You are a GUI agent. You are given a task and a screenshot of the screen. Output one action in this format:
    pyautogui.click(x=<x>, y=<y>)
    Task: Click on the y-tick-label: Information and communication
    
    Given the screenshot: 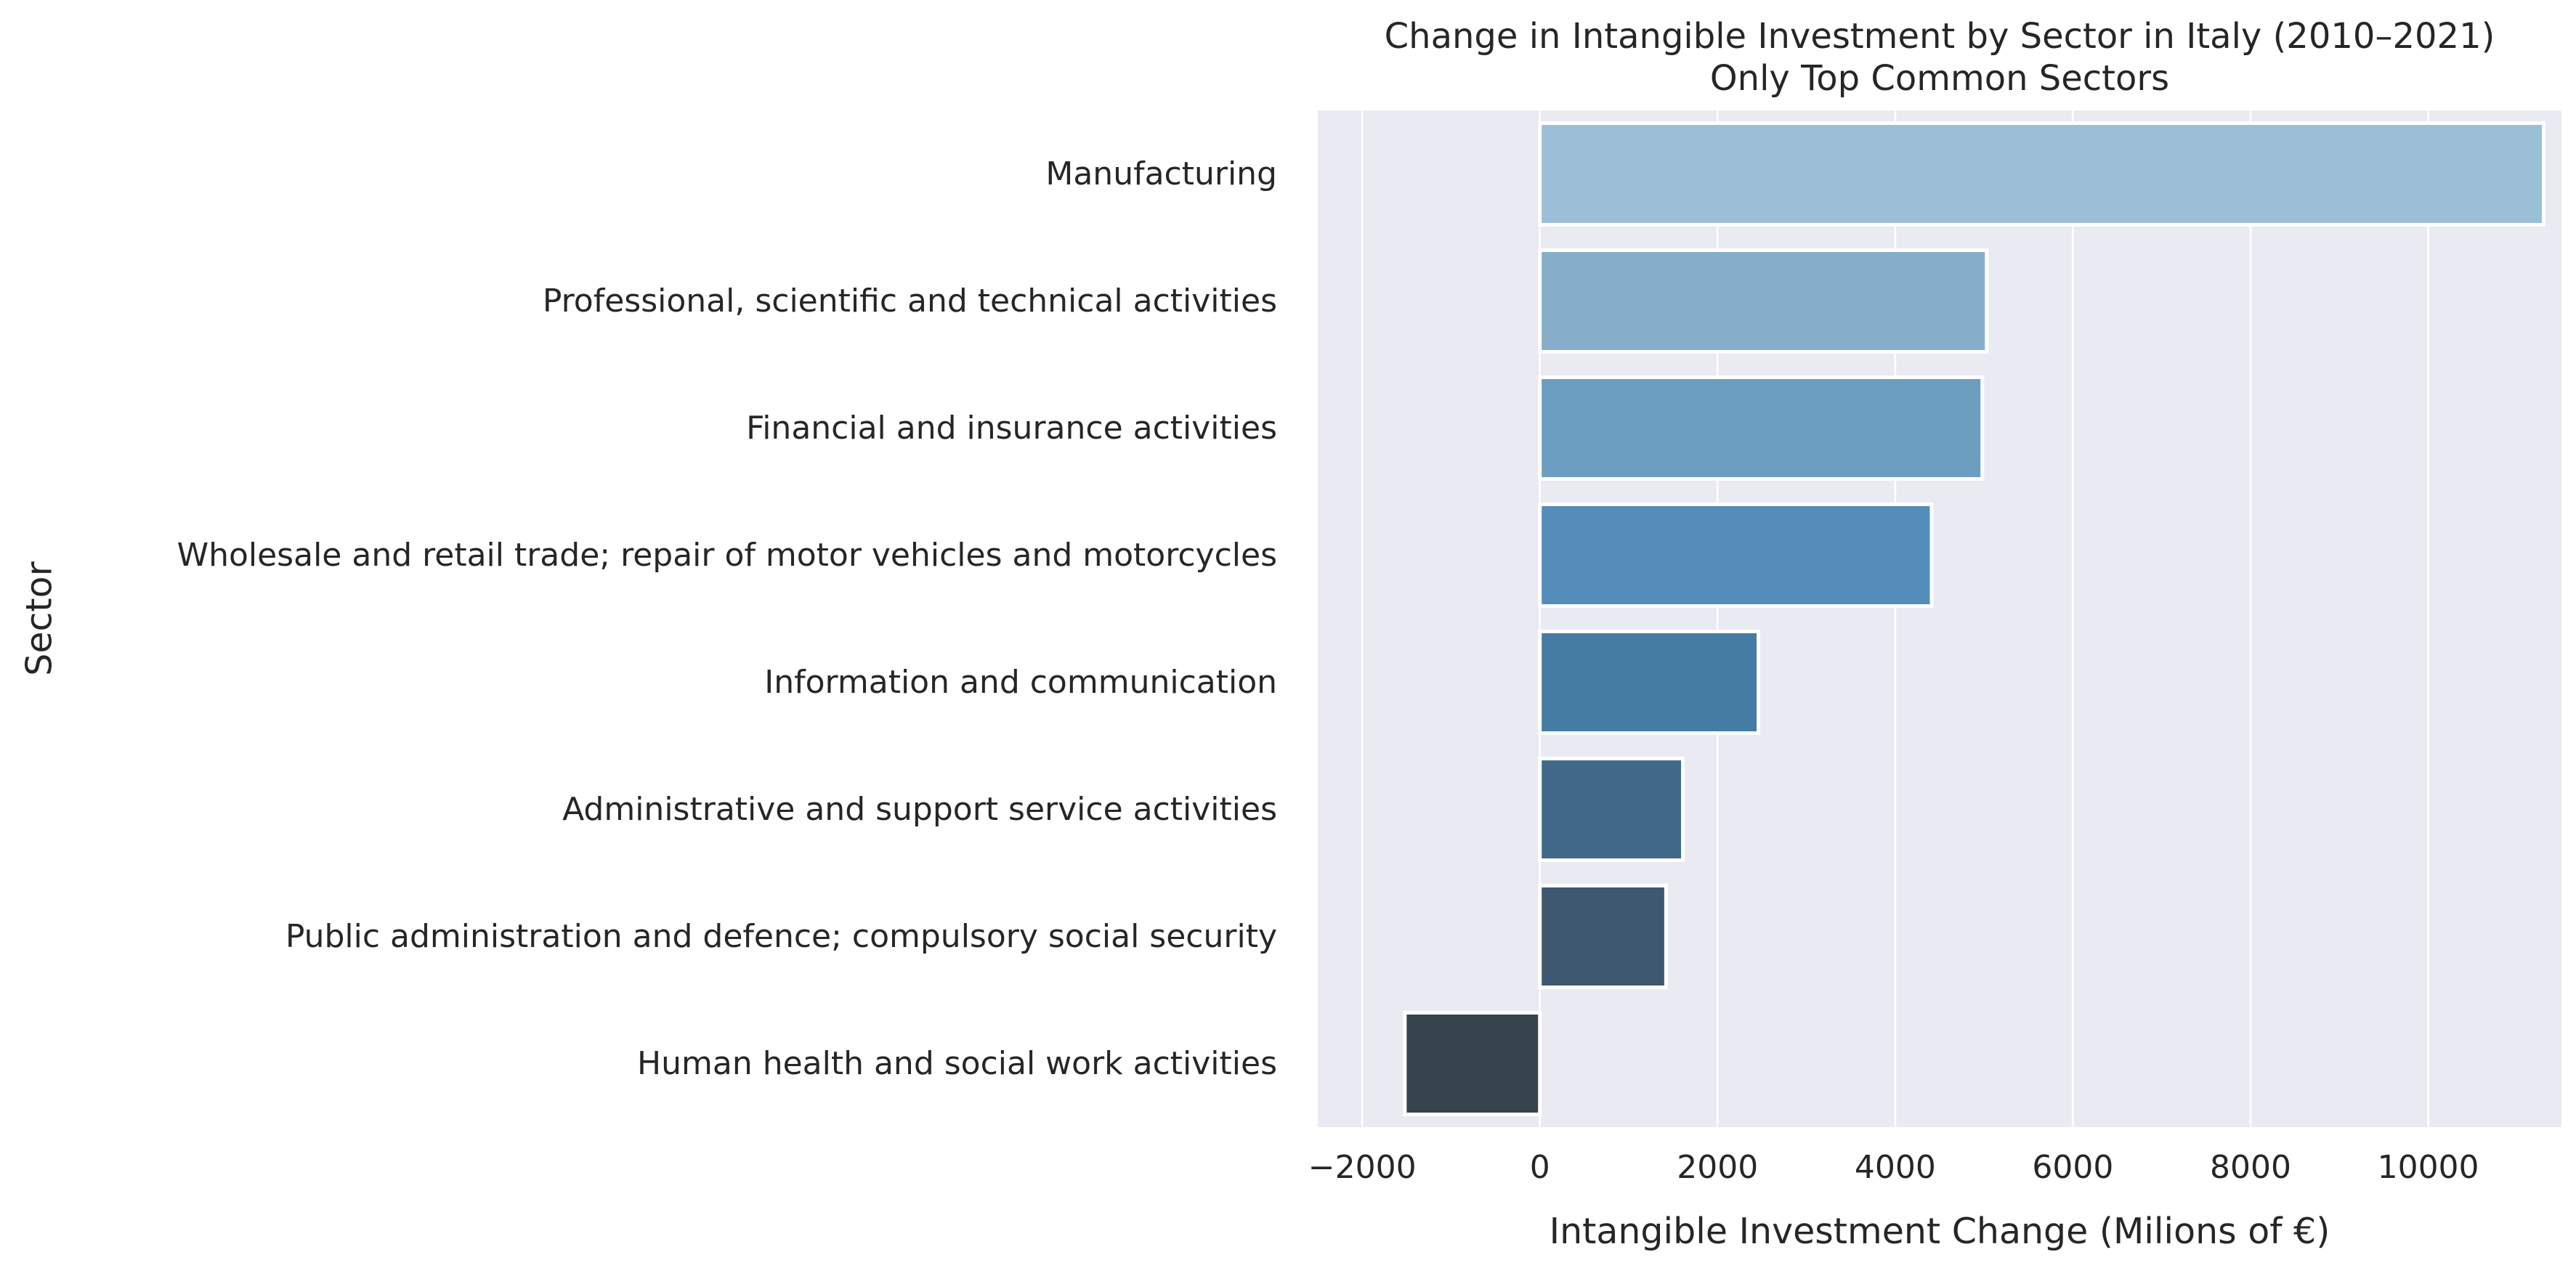 What is the action you would take?
    pyautogui.click(x=1020, y=683)
    